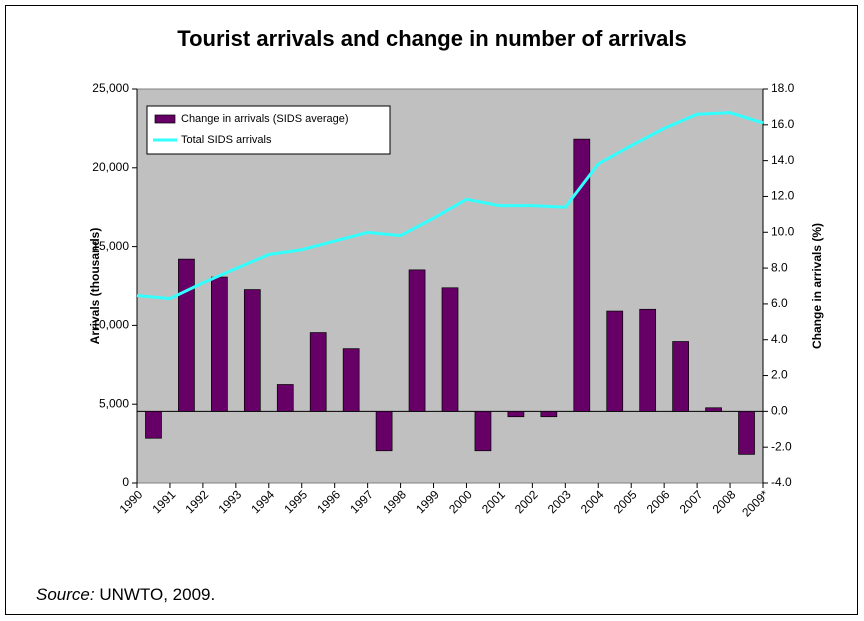  I want to click on y-tick-label: 0, so click(125, 482).